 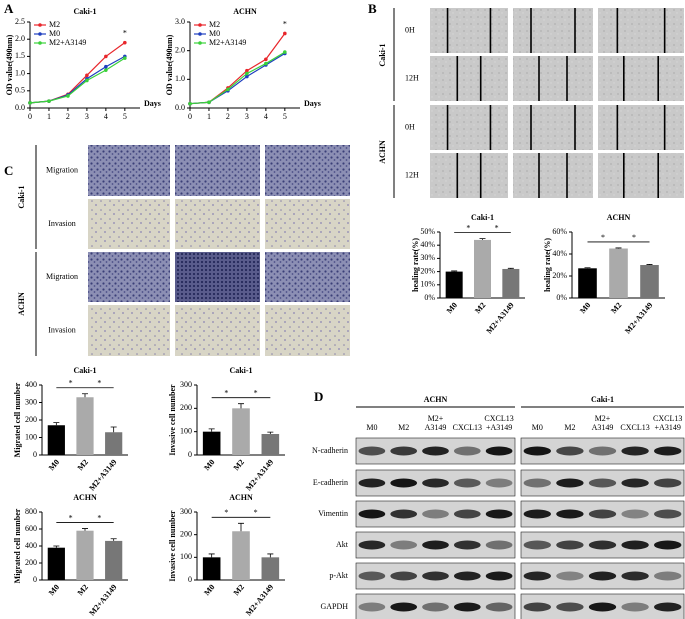 What do you see at coordinates (371, 427) in the screenshot?
I see `lane-label: M0` at bounding box center [371, 427].